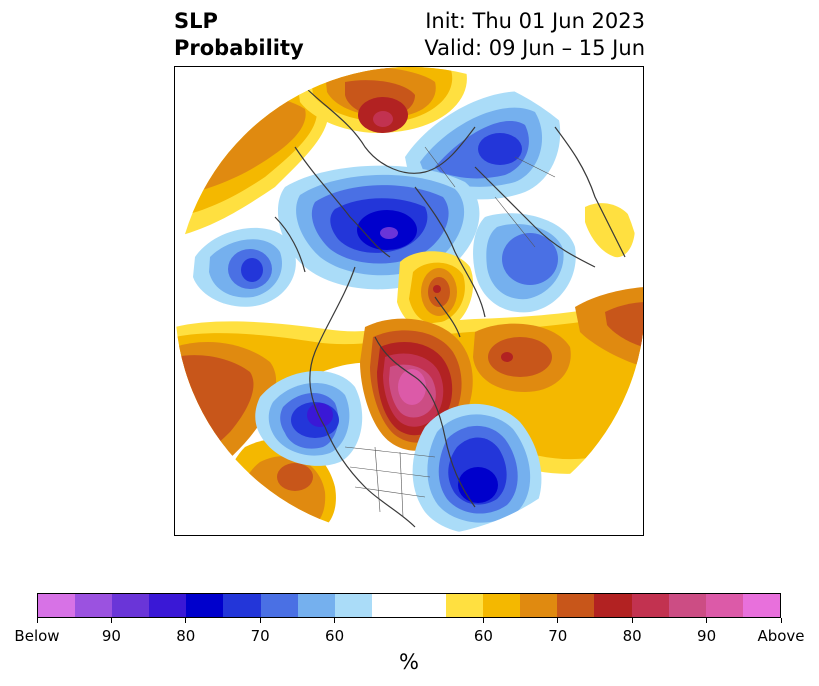 This screenshot has height=686, width=819. Describe the element at coordinates (535, 21) in the screenshot. I see `init-date: Init: Thu 01 Jun 2023` at that location.